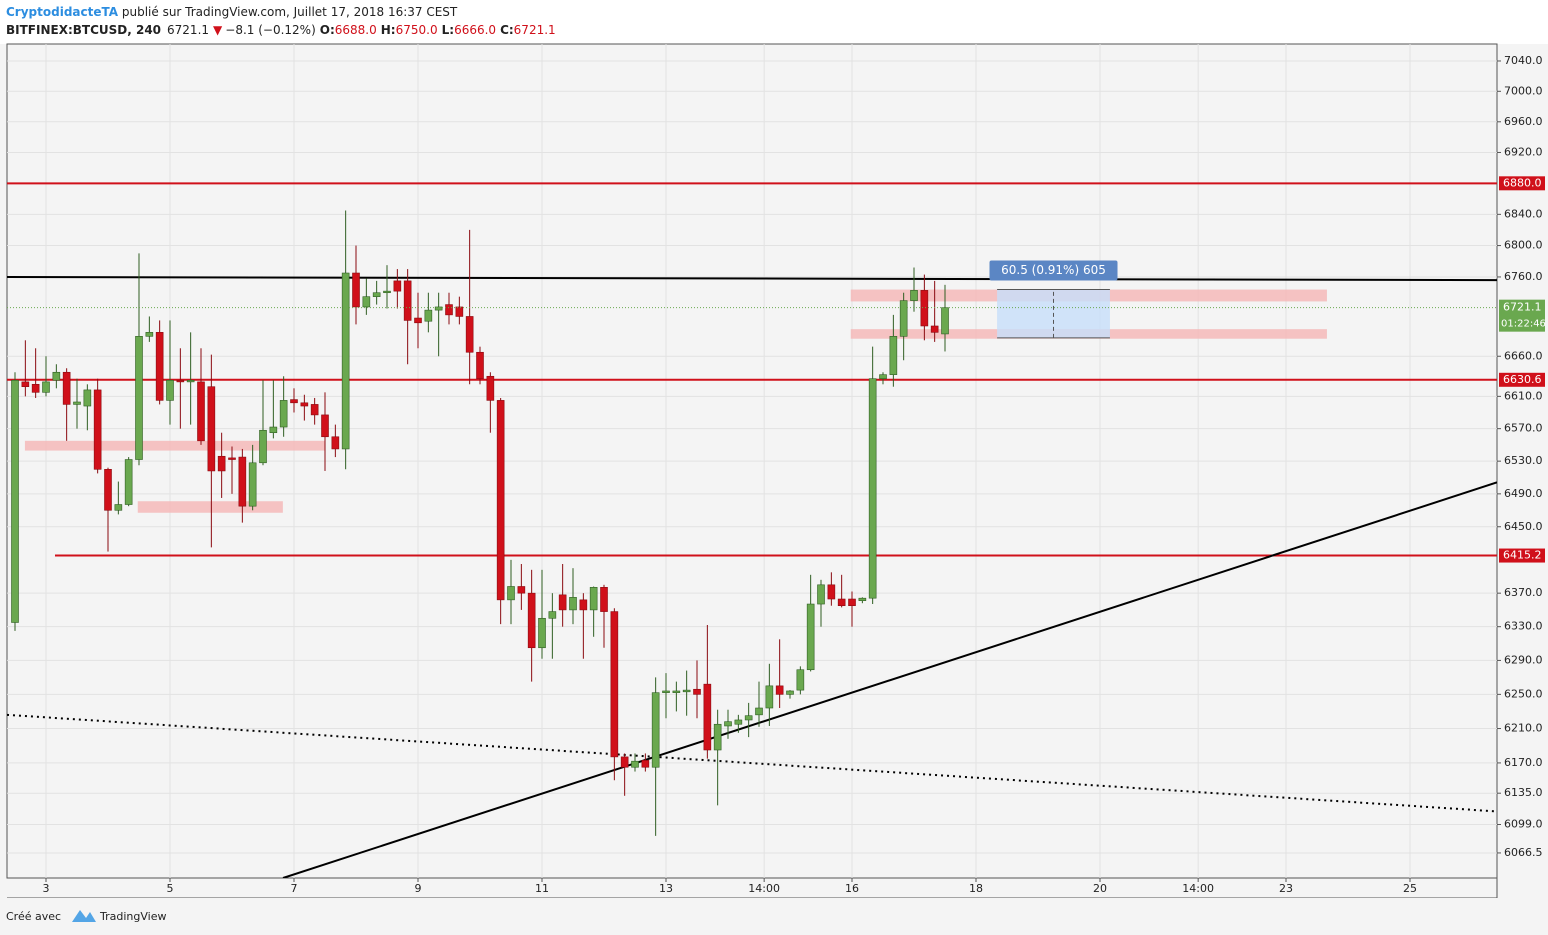  Describe the element at coordinates (1523, 395) in the screenshot. I see `y-tick-label: 6610.0` at that location.